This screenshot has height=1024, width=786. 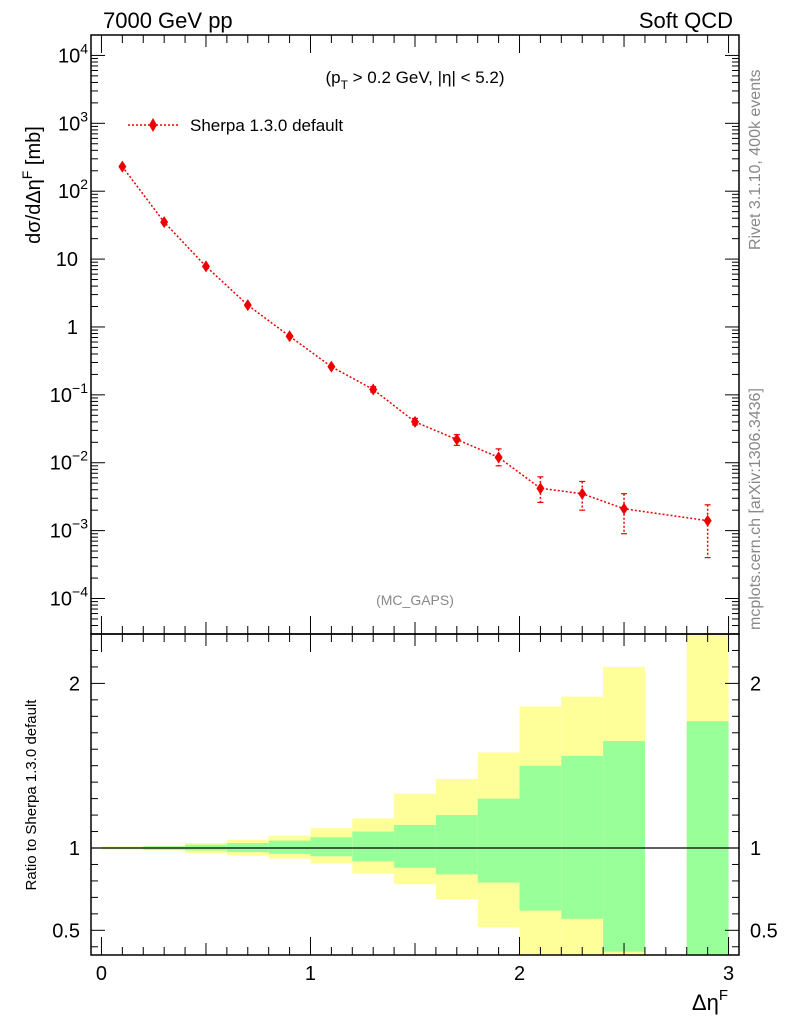 What do you see at coordinates (755, 684) in the screenshot?
I see `ratio-y-tick-label-right: 2` at bounding box center [755, 684].